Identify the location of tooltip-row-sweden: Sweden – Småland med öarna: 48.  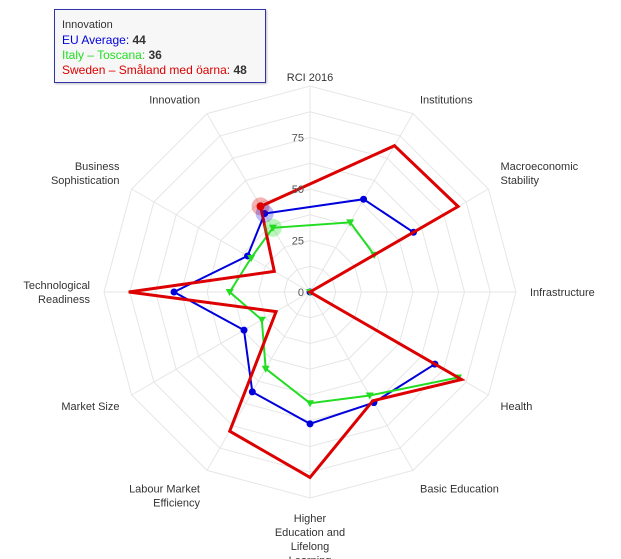
(154, 70).